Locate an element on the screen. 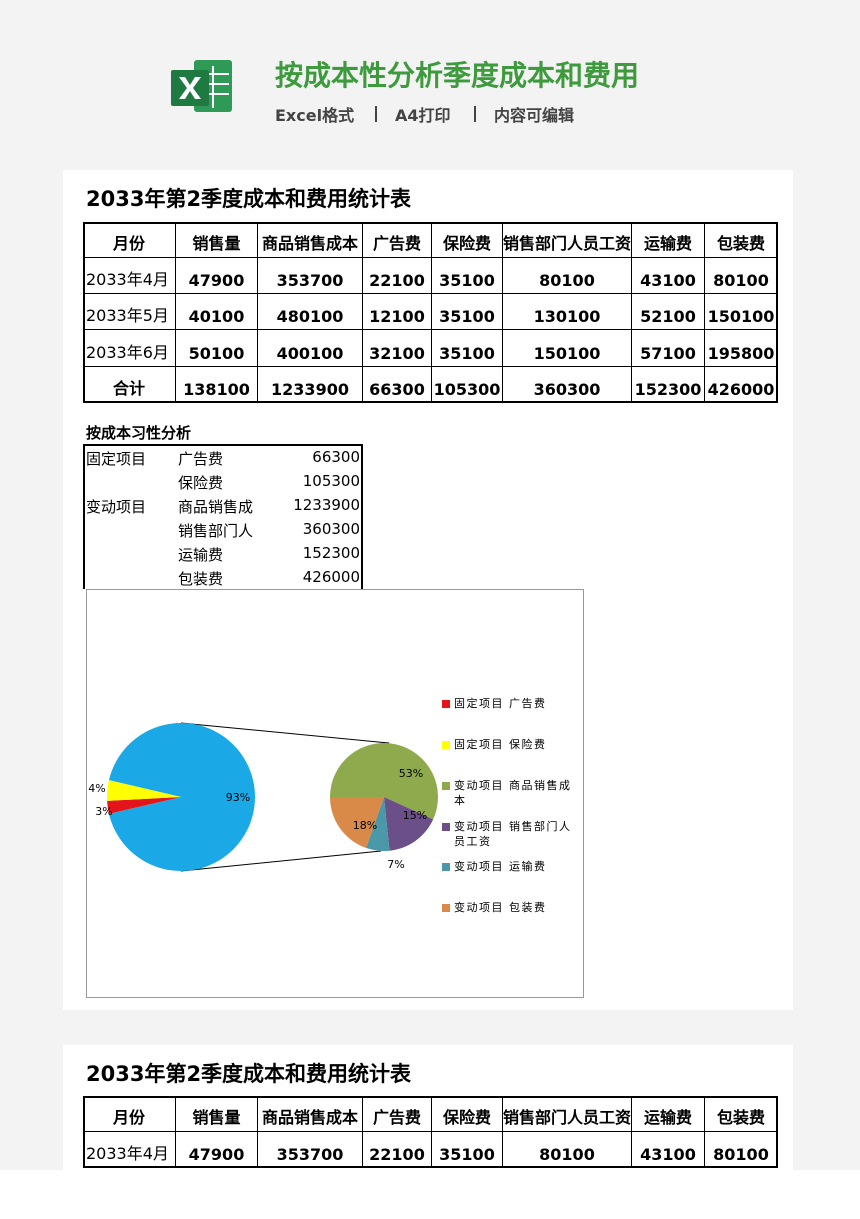 The width and height of the screenshot is (860, 1219). excel-logo is located at coordinates (201, 86).